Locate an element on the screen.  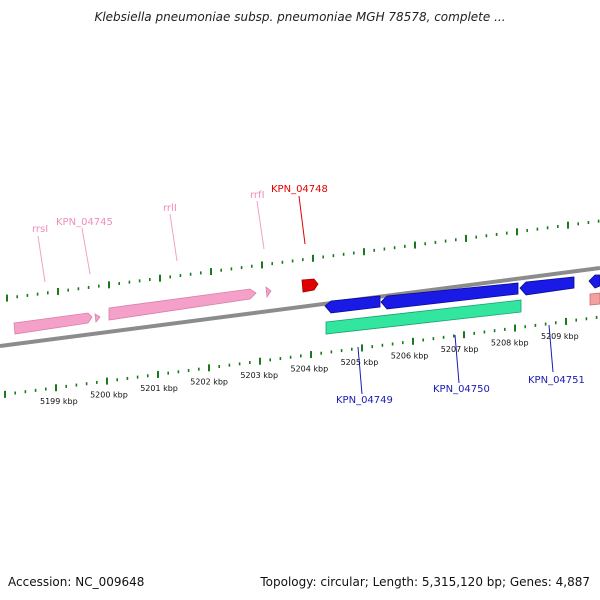
gene-label-rrfI: rrfI is located at coordinates (257, 195).